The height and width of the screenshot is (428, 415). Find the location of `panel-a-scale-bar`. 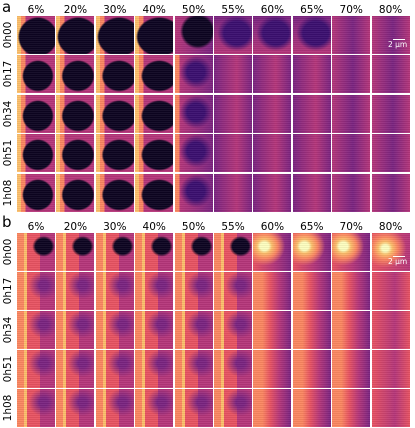

panel-a-scale-bar is located at coordinates (399, 39).